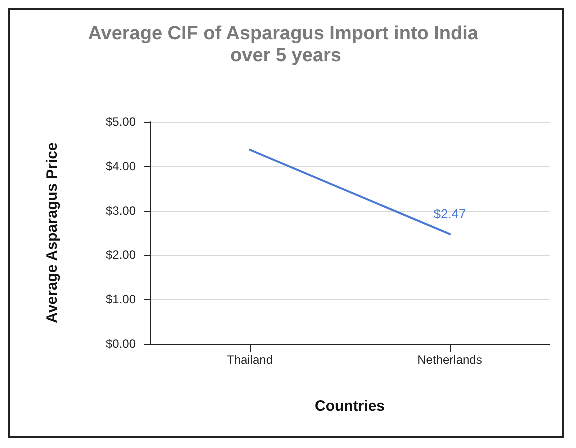  What do you see at coordinates (250, 360) in the screenshot?
I see `x-tick-label: Thailand` at bounding box center [250, 360].